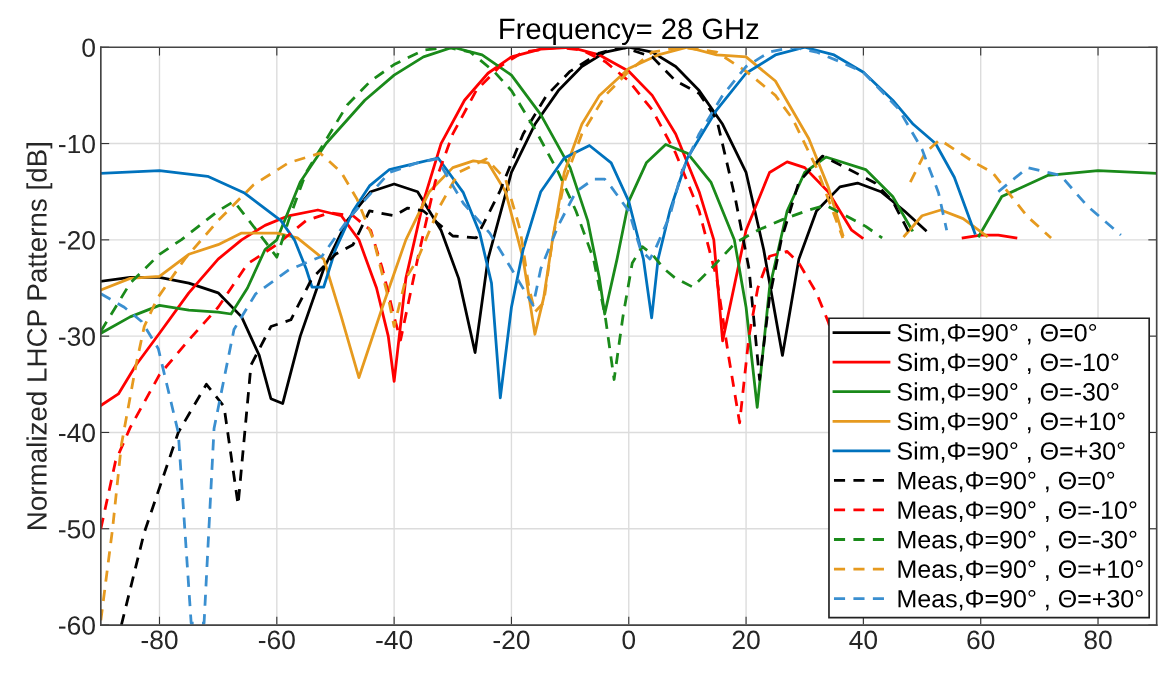 Image resolution: width=1159 pixels, height=675 pixels. I want to click on y-tick-label: -60, so click(77, 625).